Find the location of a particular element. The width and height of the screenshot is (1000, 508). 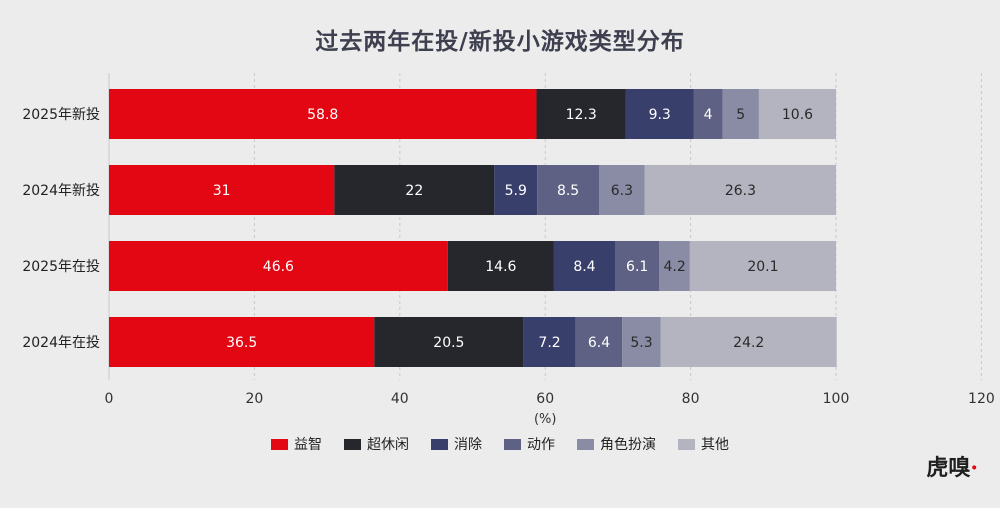

data-label: 8.5 is located at coordinates (568, 191).